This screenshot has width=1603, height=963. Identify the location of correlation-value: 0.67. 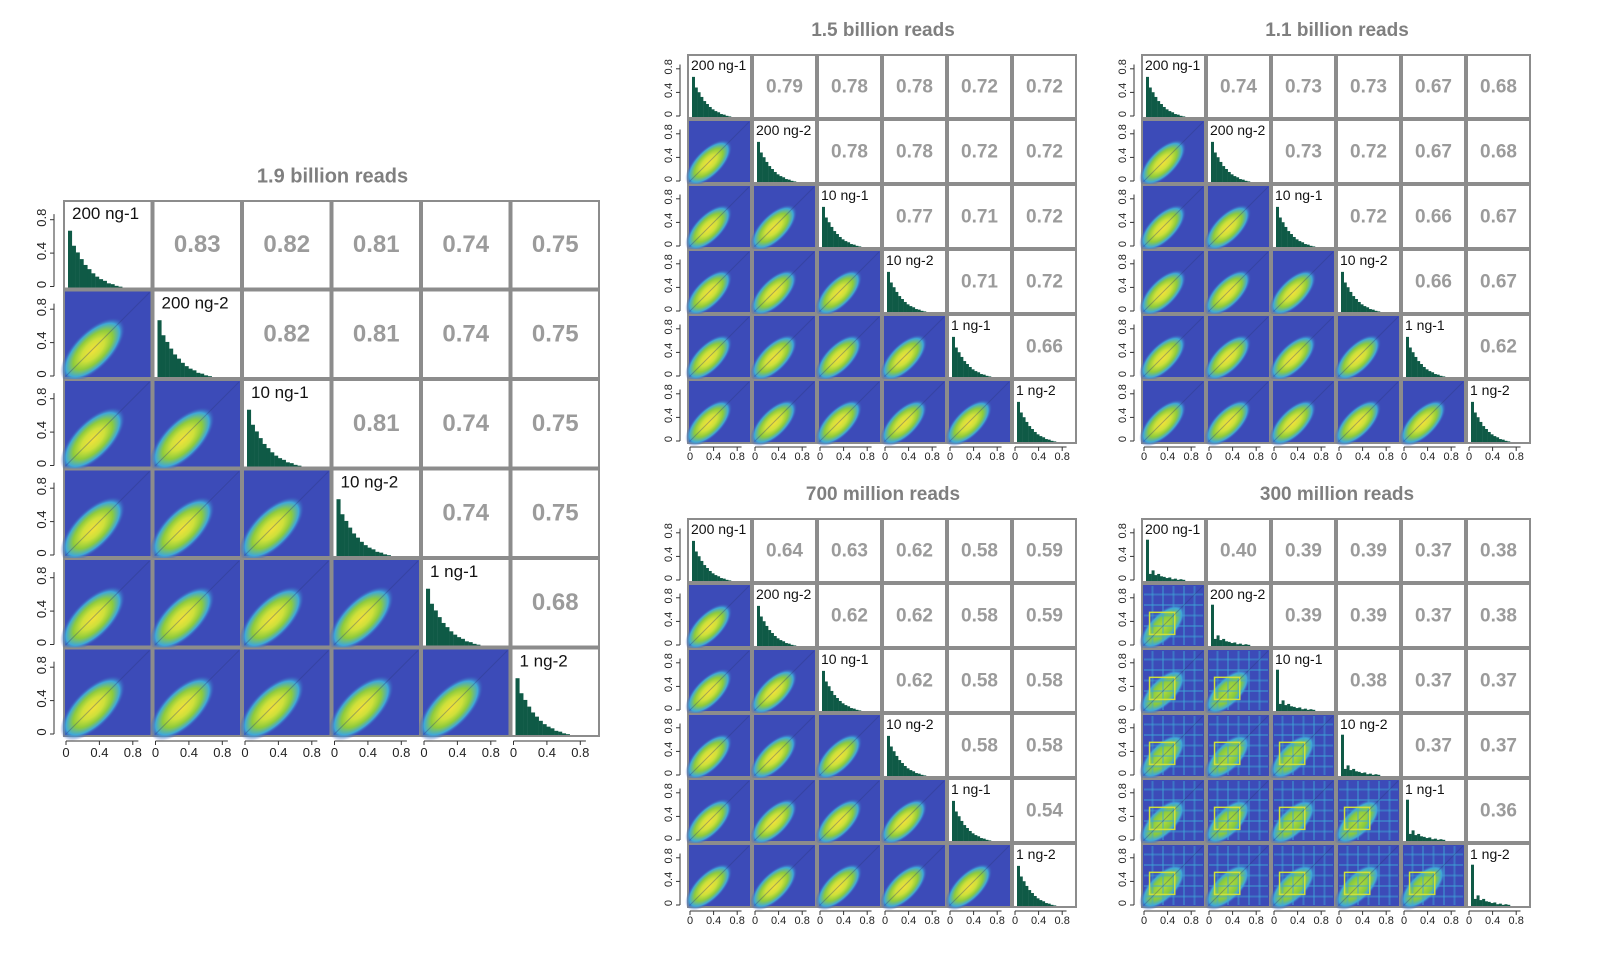
(1498, 217).